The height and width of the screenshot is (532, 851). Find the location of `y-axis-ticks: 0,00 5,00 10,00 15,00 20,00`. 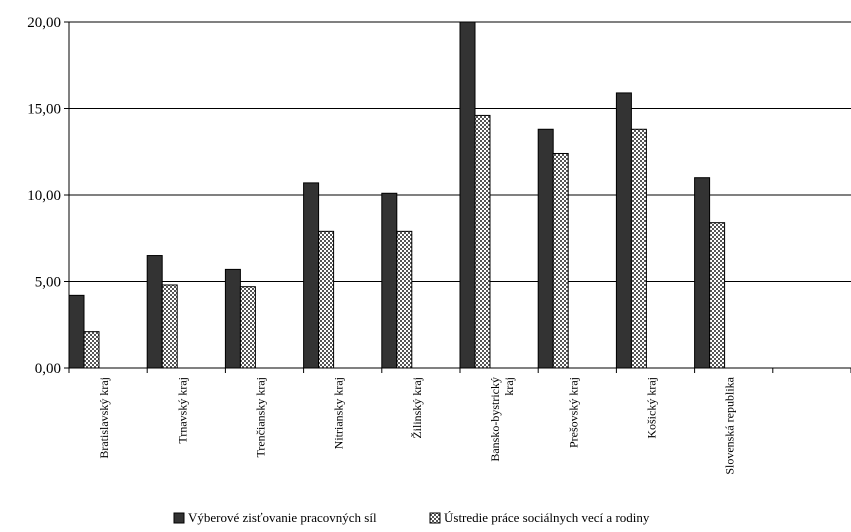

y-axis-ticks: 0,00 5,00 10,00 15,00 20,00 is located at coordinates (48, 196).